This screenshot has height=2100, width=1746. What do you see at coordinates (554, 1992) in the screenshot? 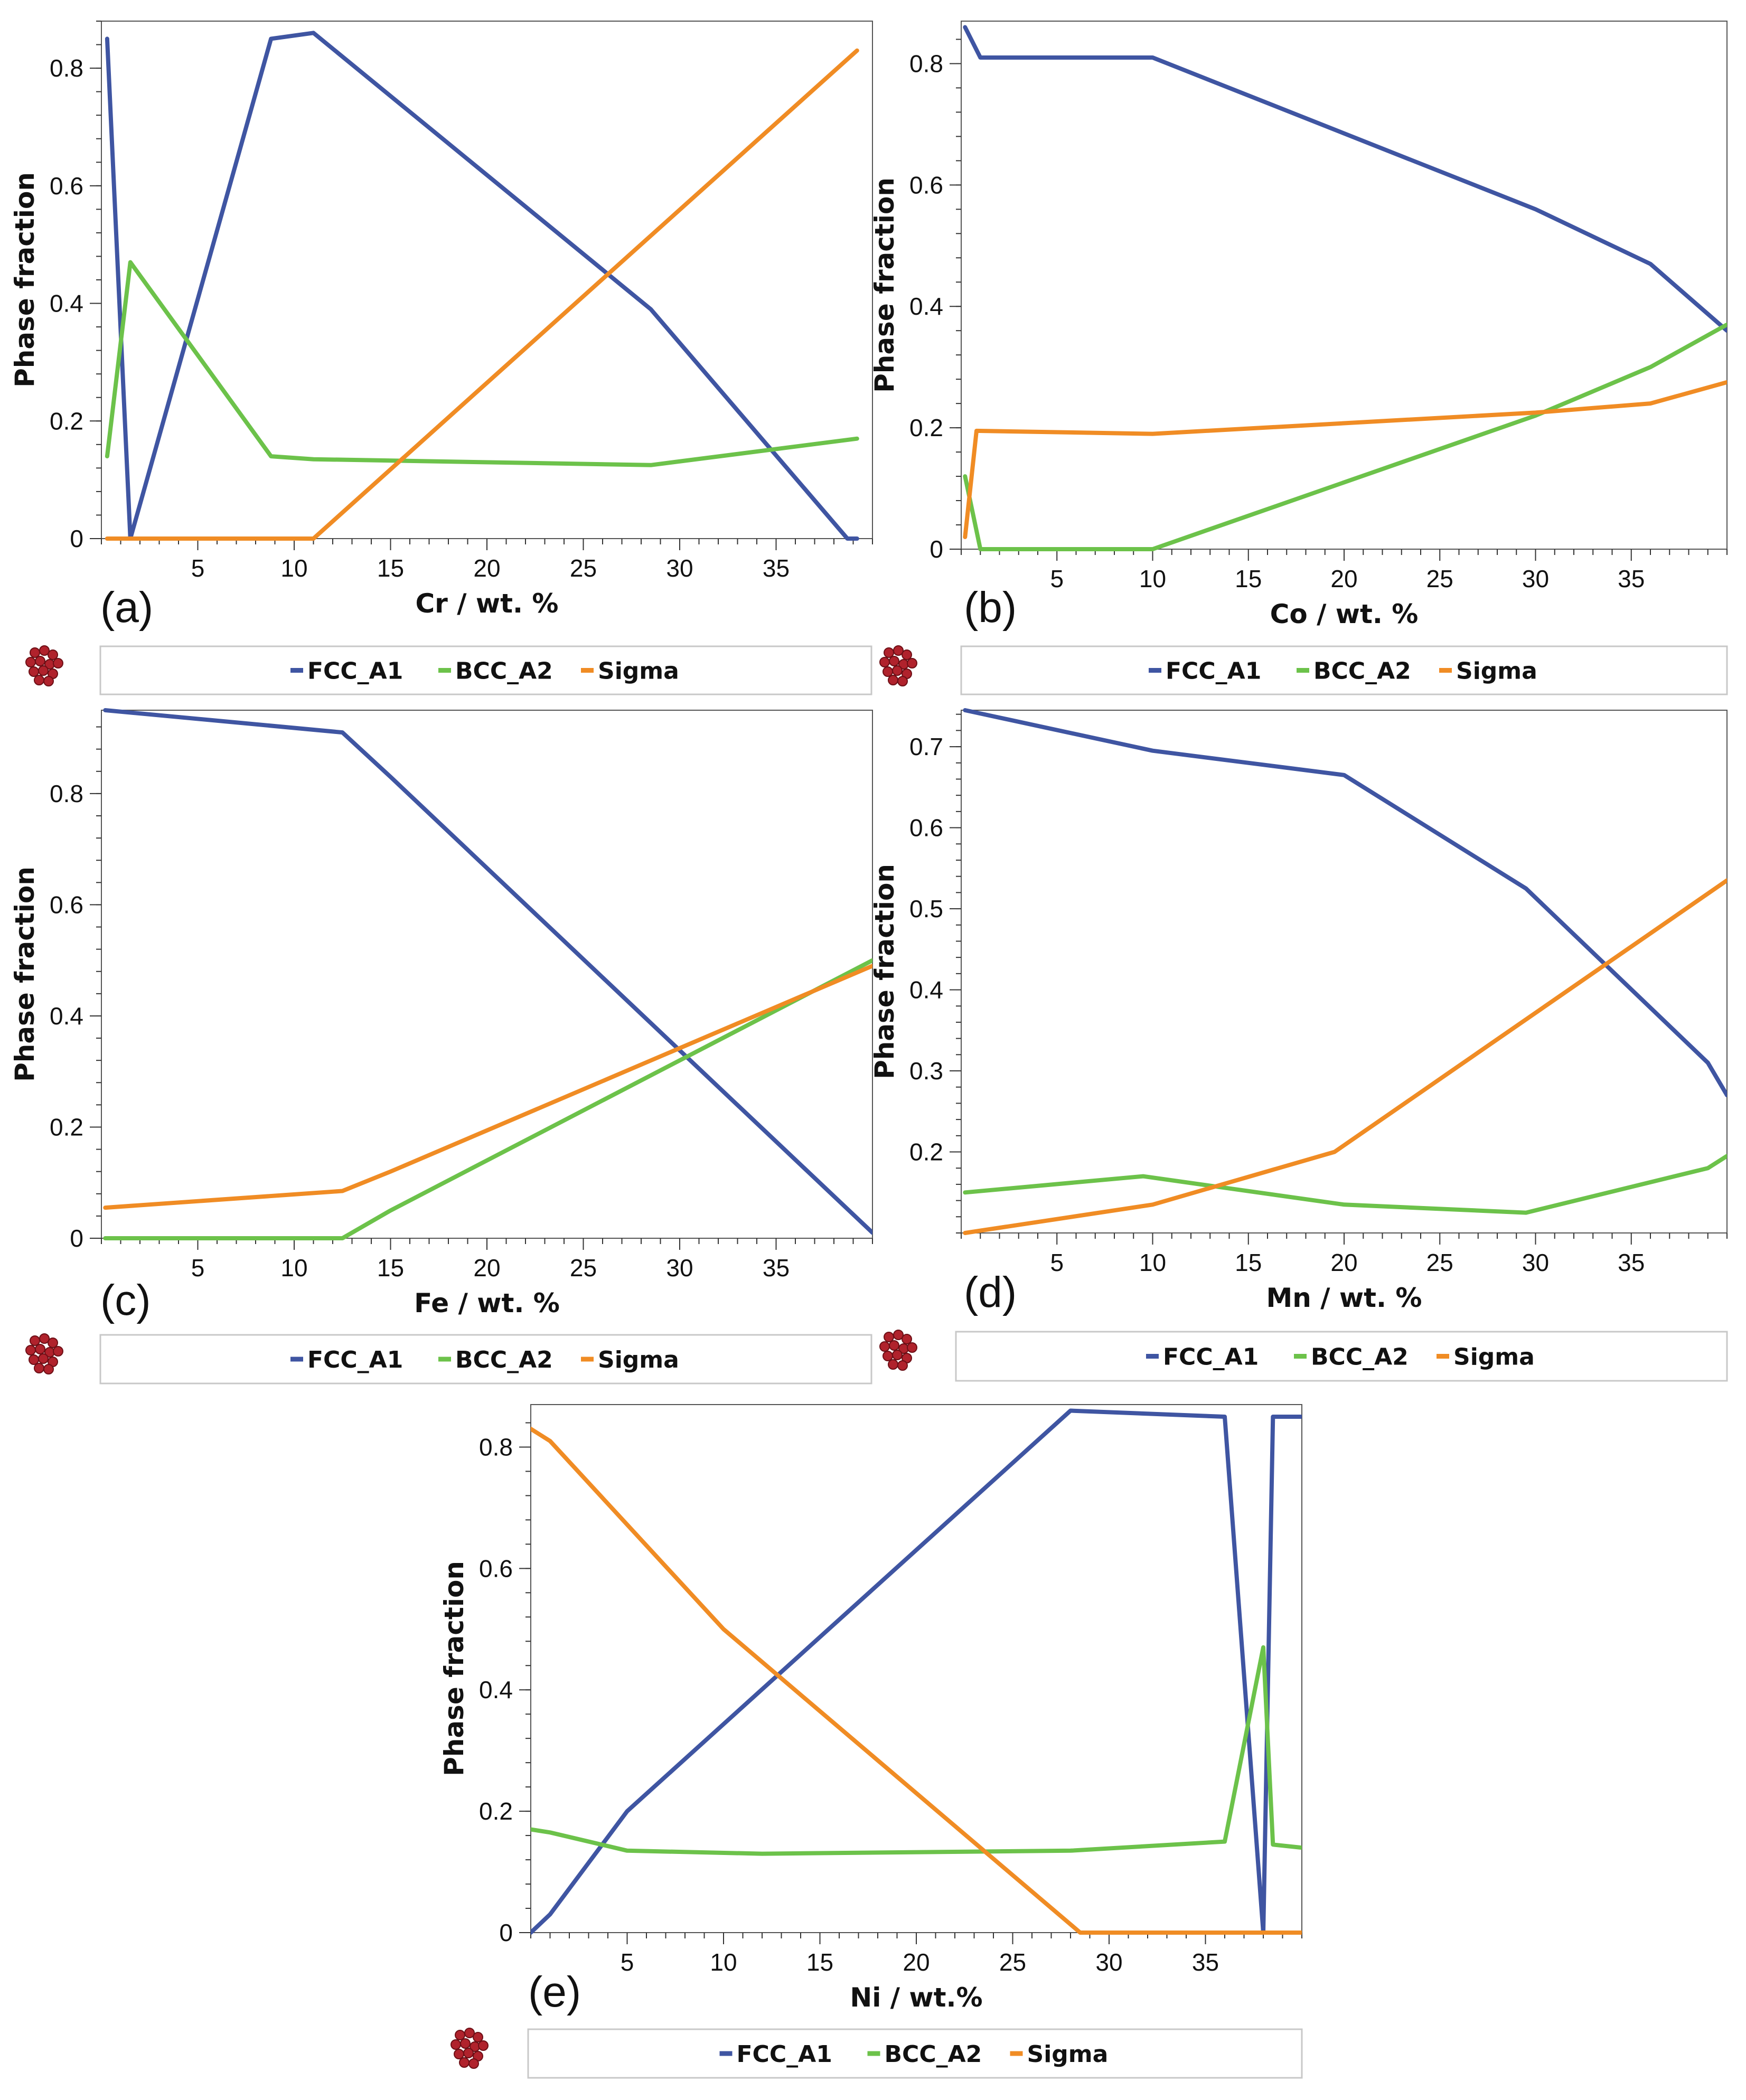
I see `panel-label: (e)` at bounding box center [554, 1992].